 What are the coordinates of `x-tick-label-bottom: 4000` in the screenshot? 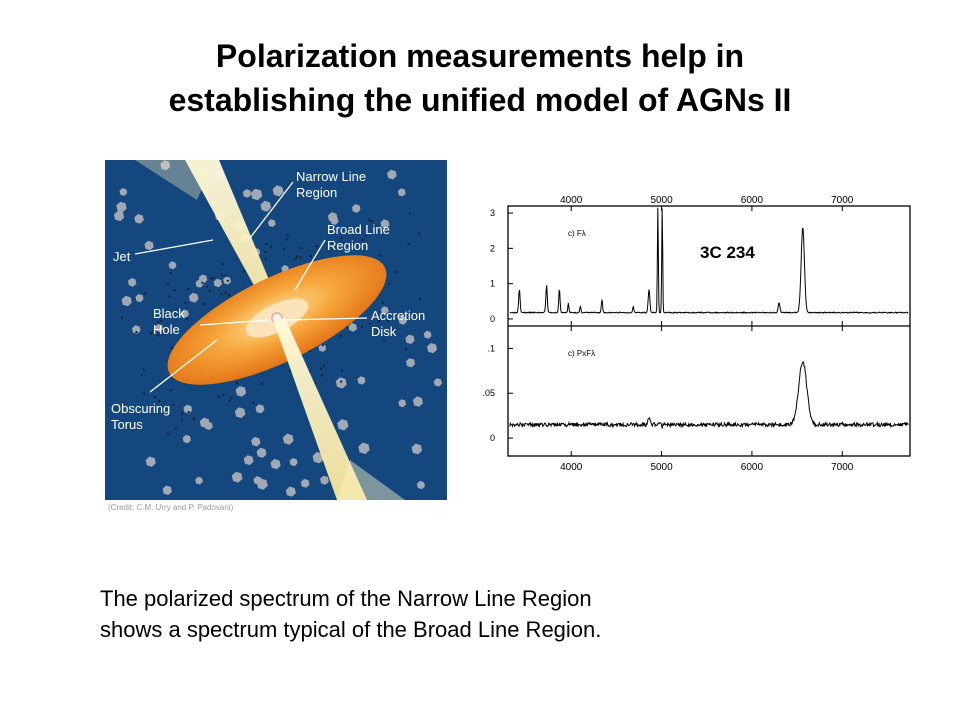 It's located at (571, 467).